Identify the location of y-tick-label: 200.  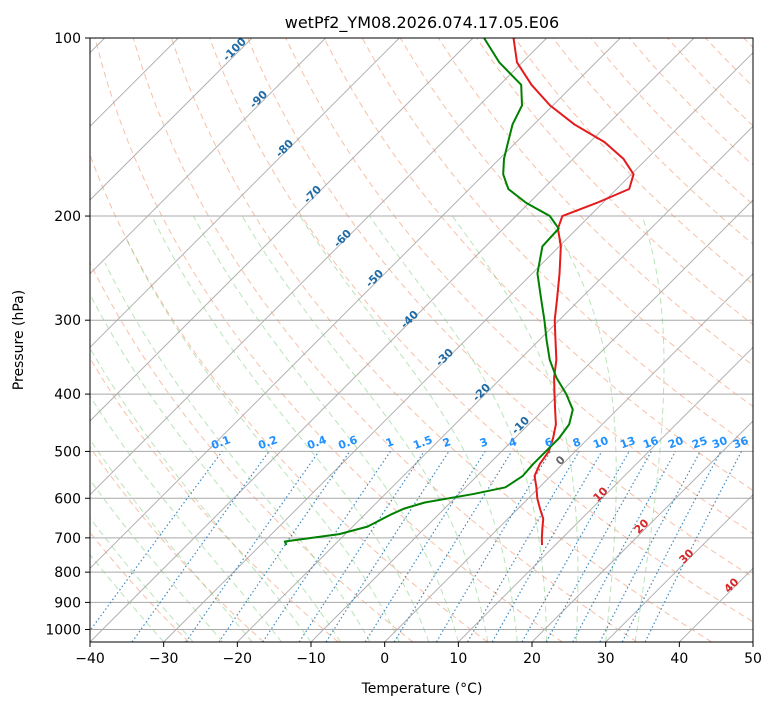
(67, 217).